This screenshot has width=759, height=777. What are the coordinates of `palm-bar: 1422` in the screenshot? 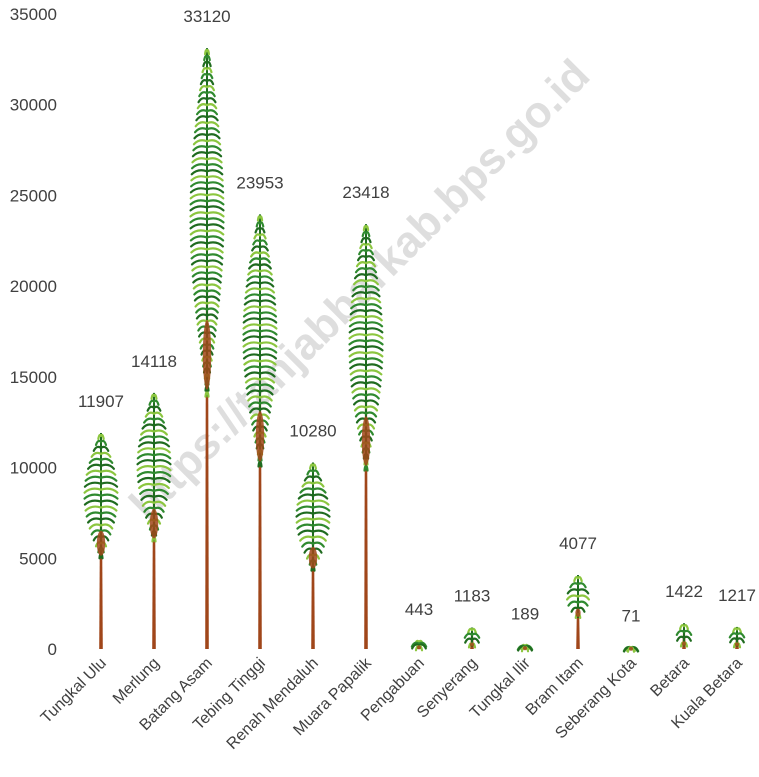 It's located at (684, 615).